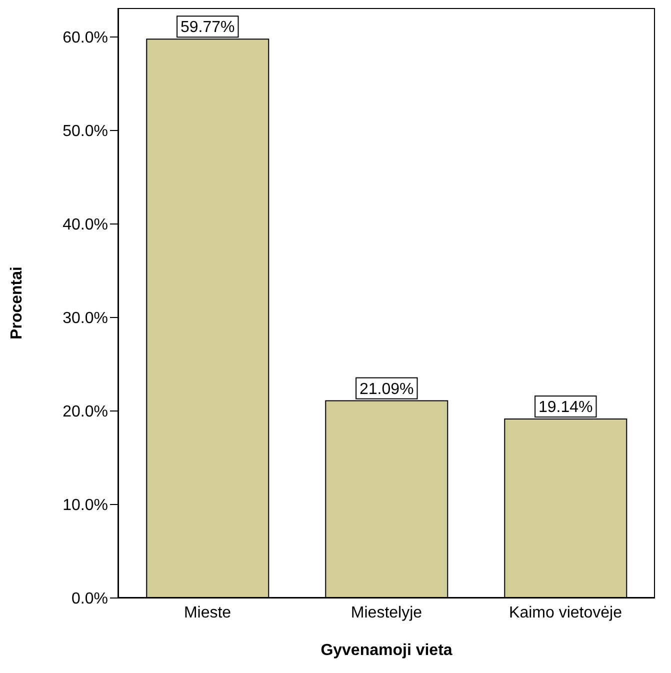  What do you see at coordinates (17, 303) in the screenshot?
I see `y-axis-title: Procentai` at bounding box center [17, 303].